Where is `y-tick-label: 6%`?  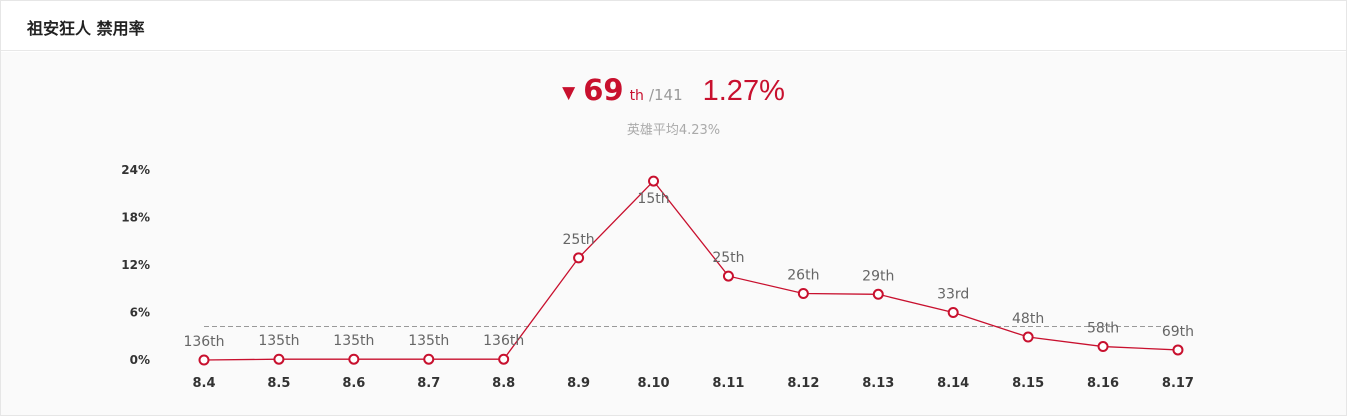
y-tick-label: 6% is located at coordinates (140, 313).